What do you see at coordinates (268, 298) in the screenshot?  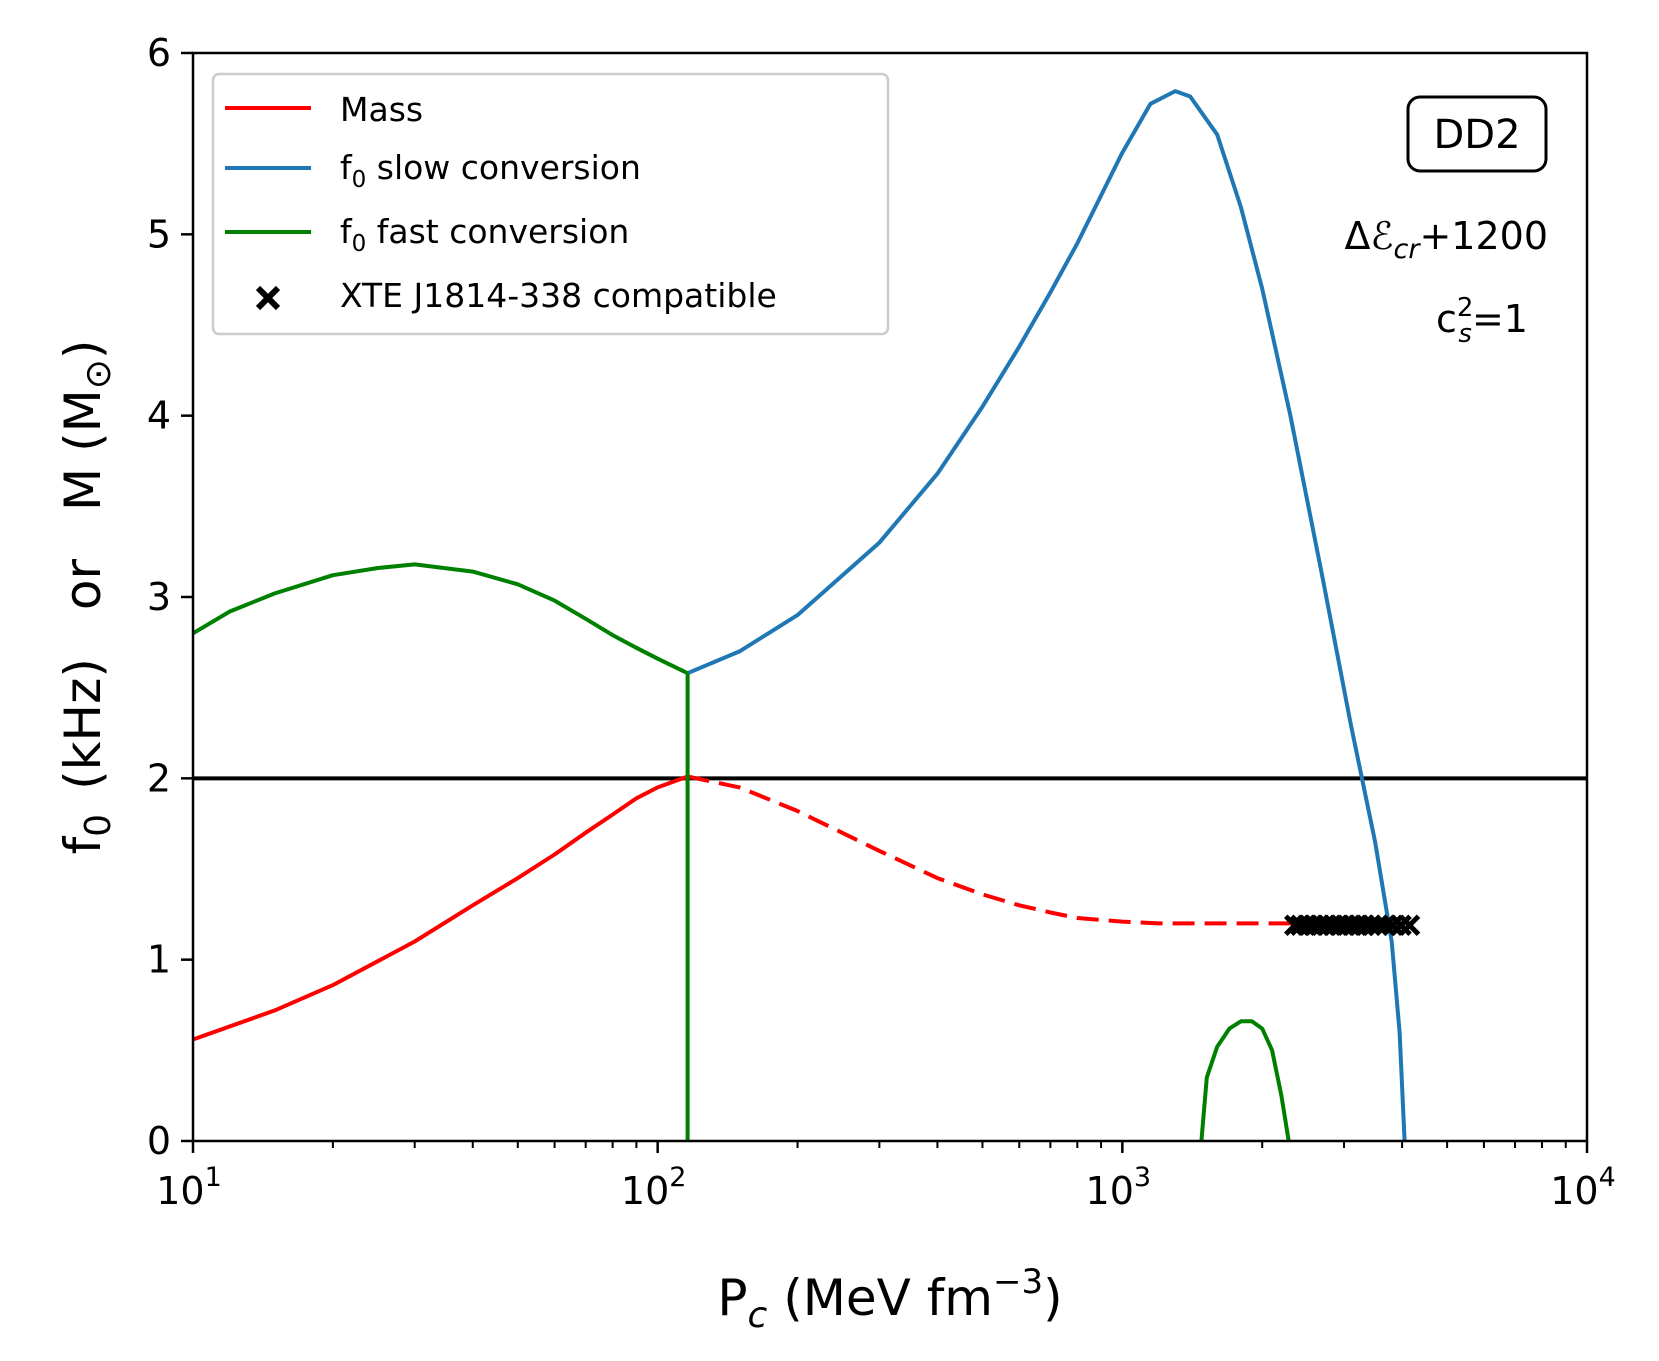 I see `legend-swatch-xte` at bounding box center [268, 298].